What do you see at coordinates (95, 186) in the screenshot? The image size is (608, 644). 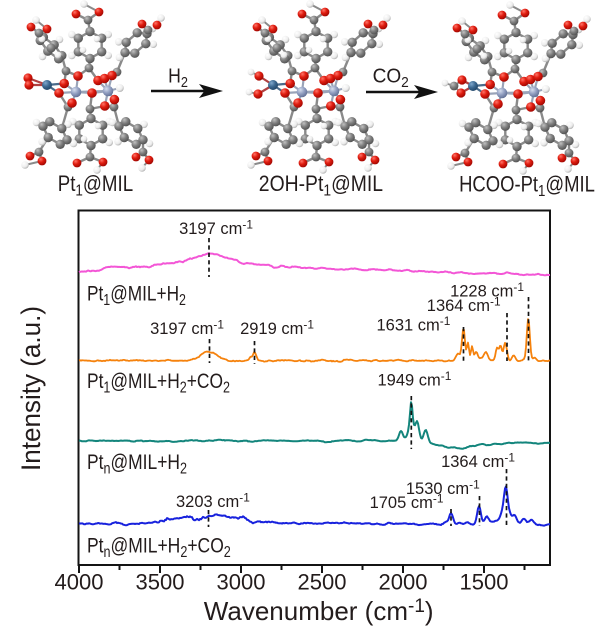 I see `svg-text: Pt1​@MIL` at bounding box center [95, 186].